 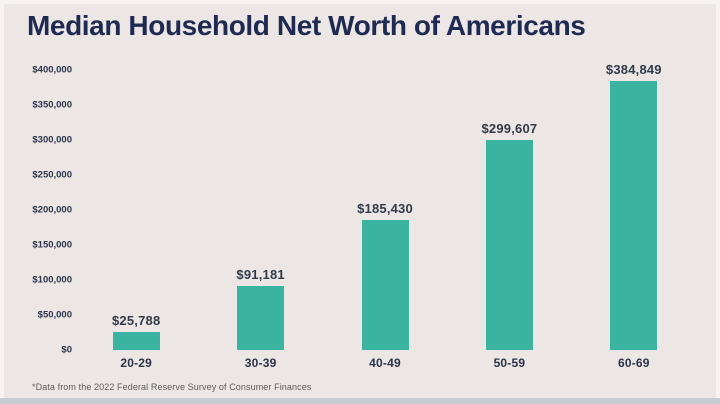 What do you see at coordinates (52, 175) in the screenshot?
I see `y-tick-label: $250,000` at bounding box center [52, 175].